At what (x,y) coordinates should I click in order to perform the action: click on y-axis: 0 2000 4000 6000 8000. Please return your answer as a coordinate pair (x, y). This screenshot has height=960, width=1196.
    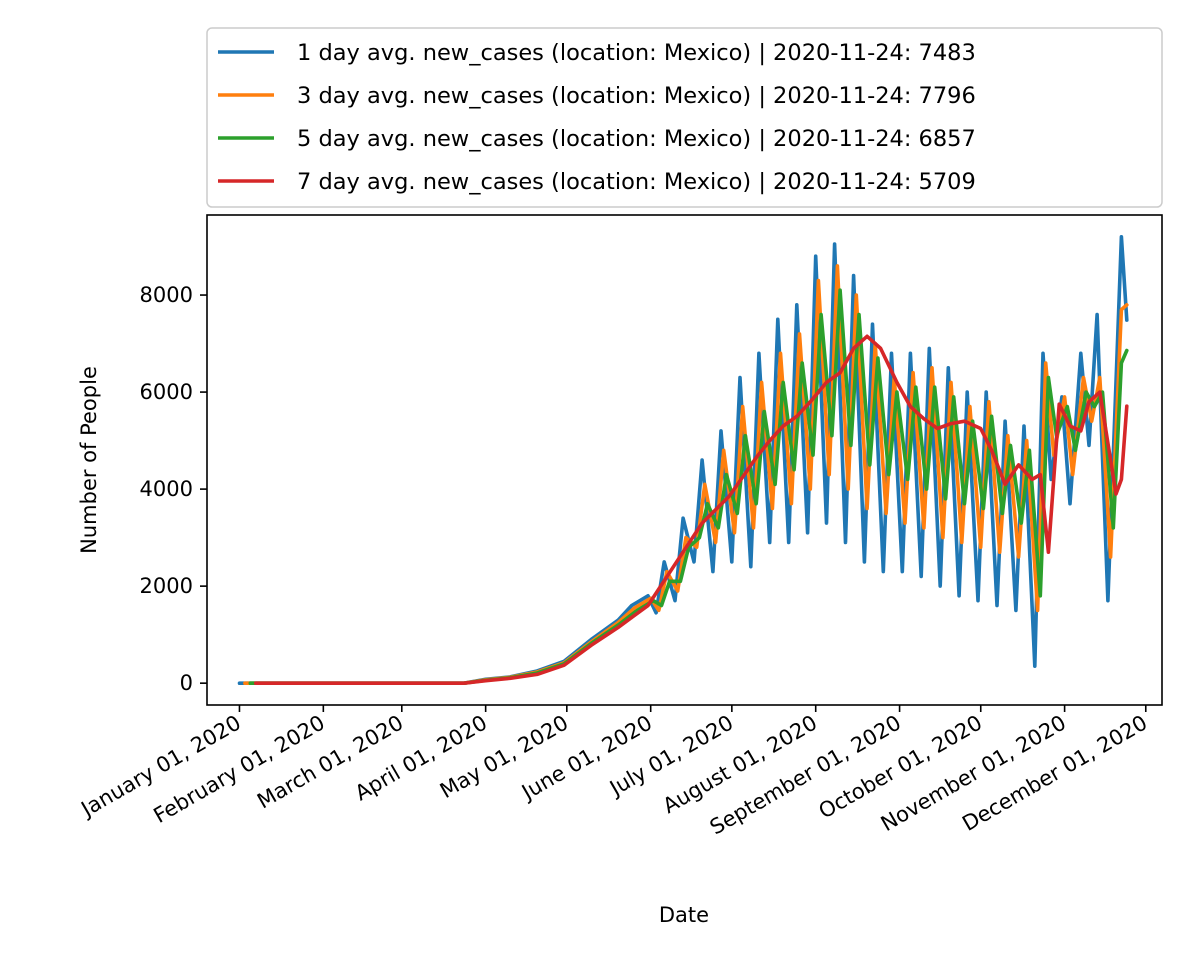
    Looking at the image, I should click on (173, 489).